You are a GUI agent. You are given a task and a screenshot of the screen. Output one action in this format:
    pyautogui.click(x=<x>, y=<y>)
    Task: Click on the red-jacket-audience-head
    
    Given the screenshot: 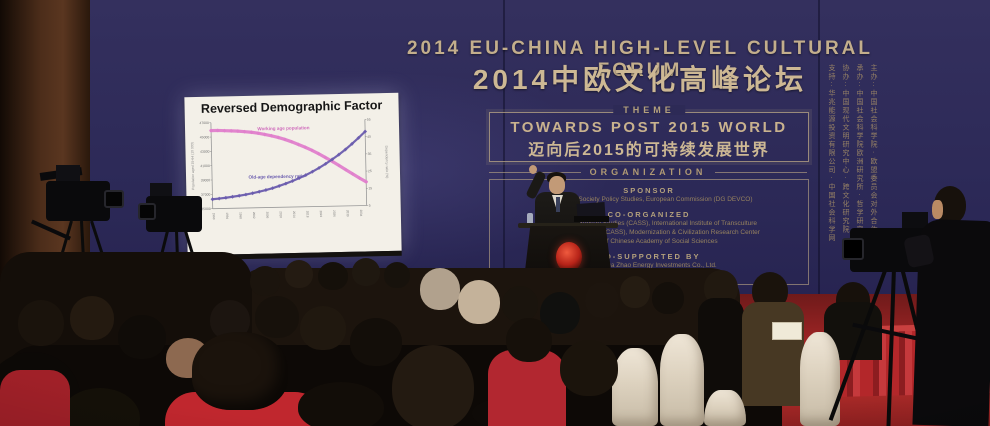 What is the action you would take?
    pyautogui.click(x=240, y=371)
    